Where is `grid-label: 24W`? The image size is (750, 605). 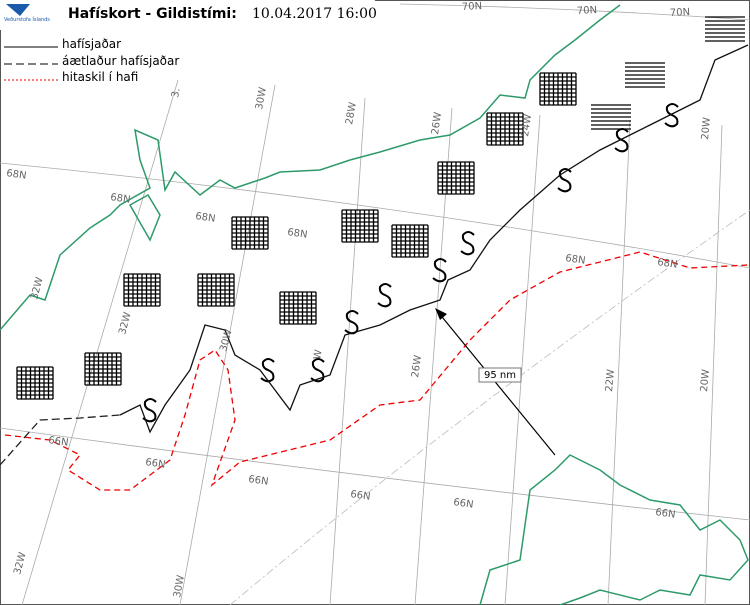 grid-label: 24W is located at coordinates (527, 125).